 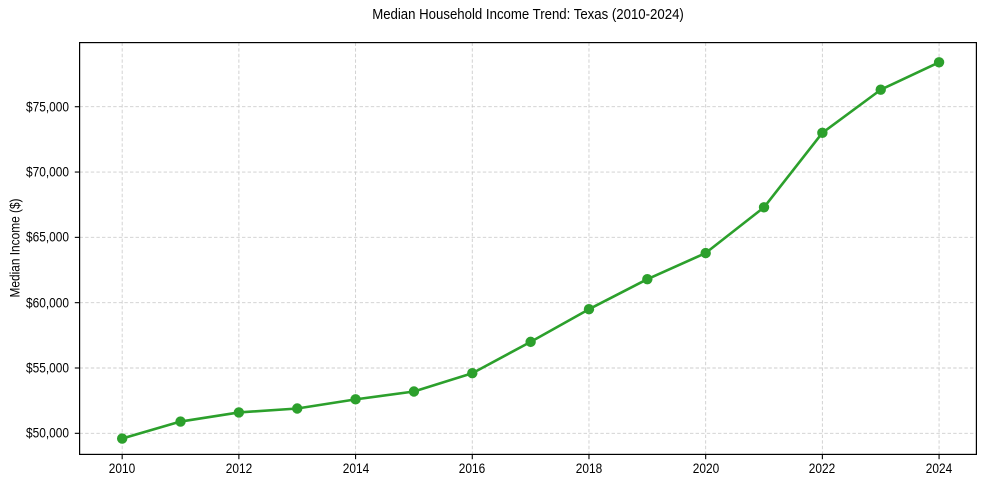 I want to click on y-tick-label: $75,000, so click(x=47, y=106).